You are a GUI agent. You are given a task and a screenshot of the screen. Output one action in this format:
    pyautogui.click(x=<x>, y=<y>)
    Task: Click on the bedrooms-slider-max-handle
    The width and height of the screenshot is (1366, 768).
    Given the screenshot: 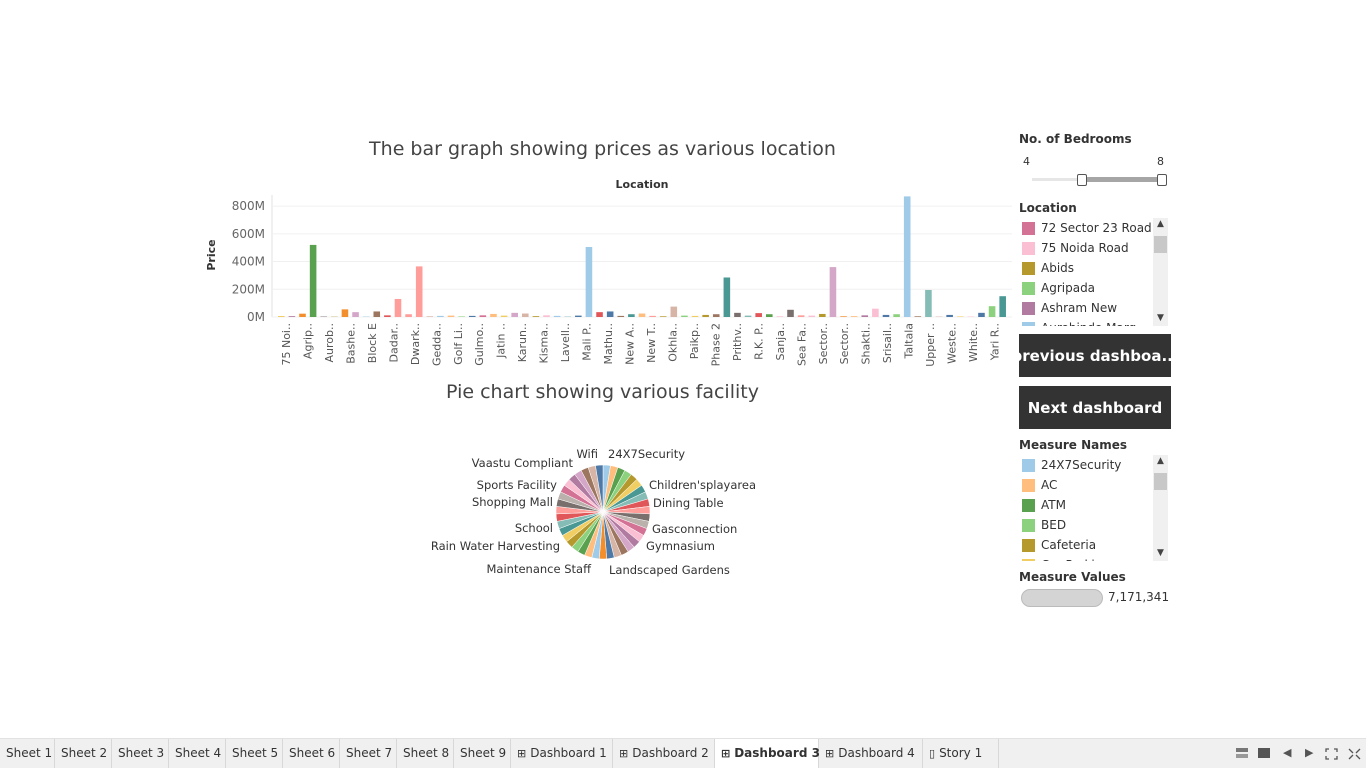 What is the action you would take?
    pyautogui.click(x=1162, y=180)
    